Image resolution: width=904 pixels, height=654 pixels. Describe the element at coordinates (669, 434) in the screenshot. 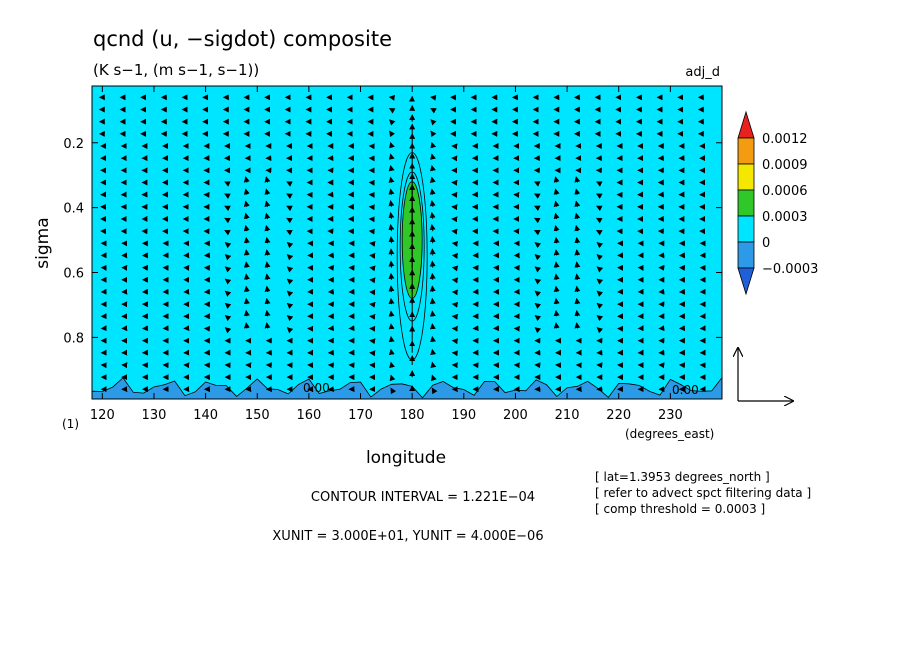

I see `x-units: (degrees_east)` at that location.